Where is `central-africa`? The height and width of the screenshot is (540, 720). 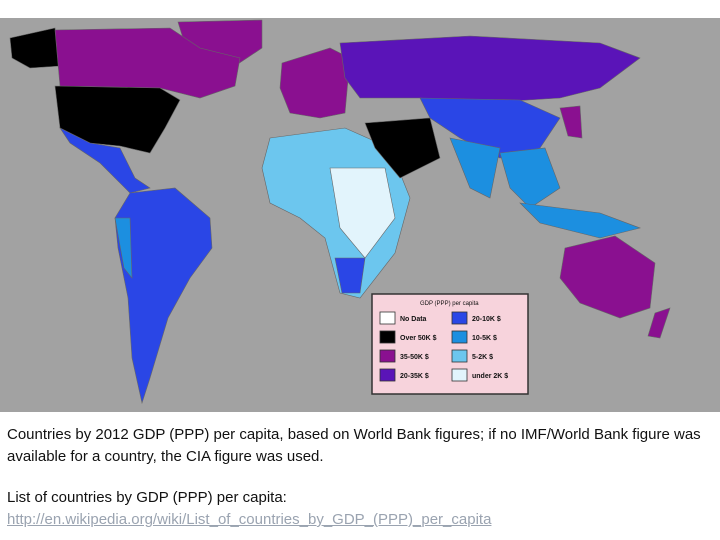
central-africa is located at coordinates (362, 213).